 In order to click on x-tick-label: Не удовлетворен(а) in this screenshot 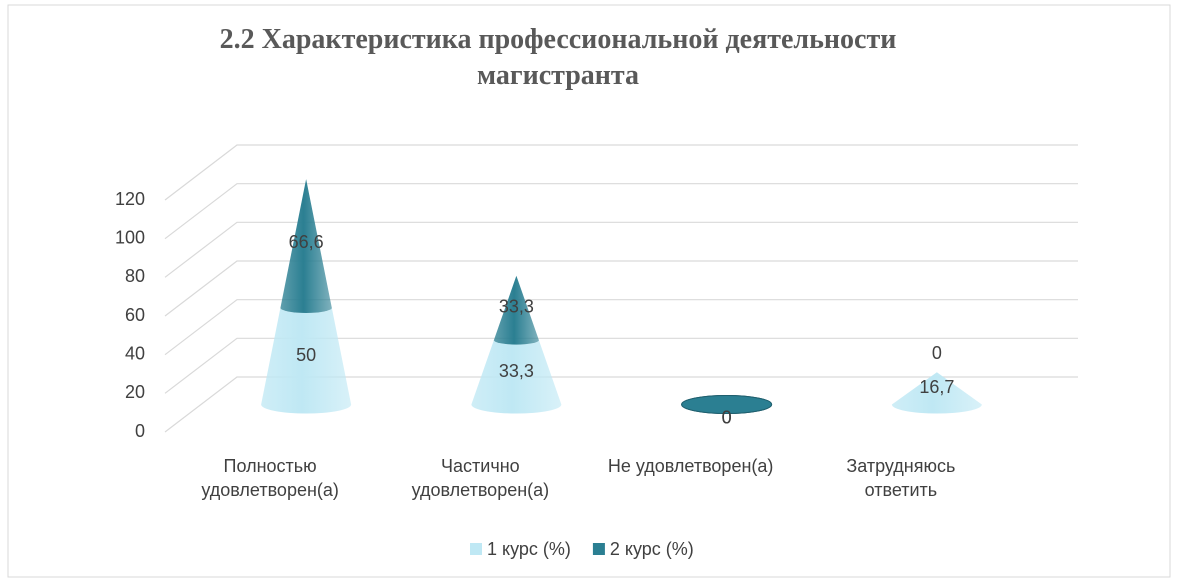, I will do `click(690, 466)`.